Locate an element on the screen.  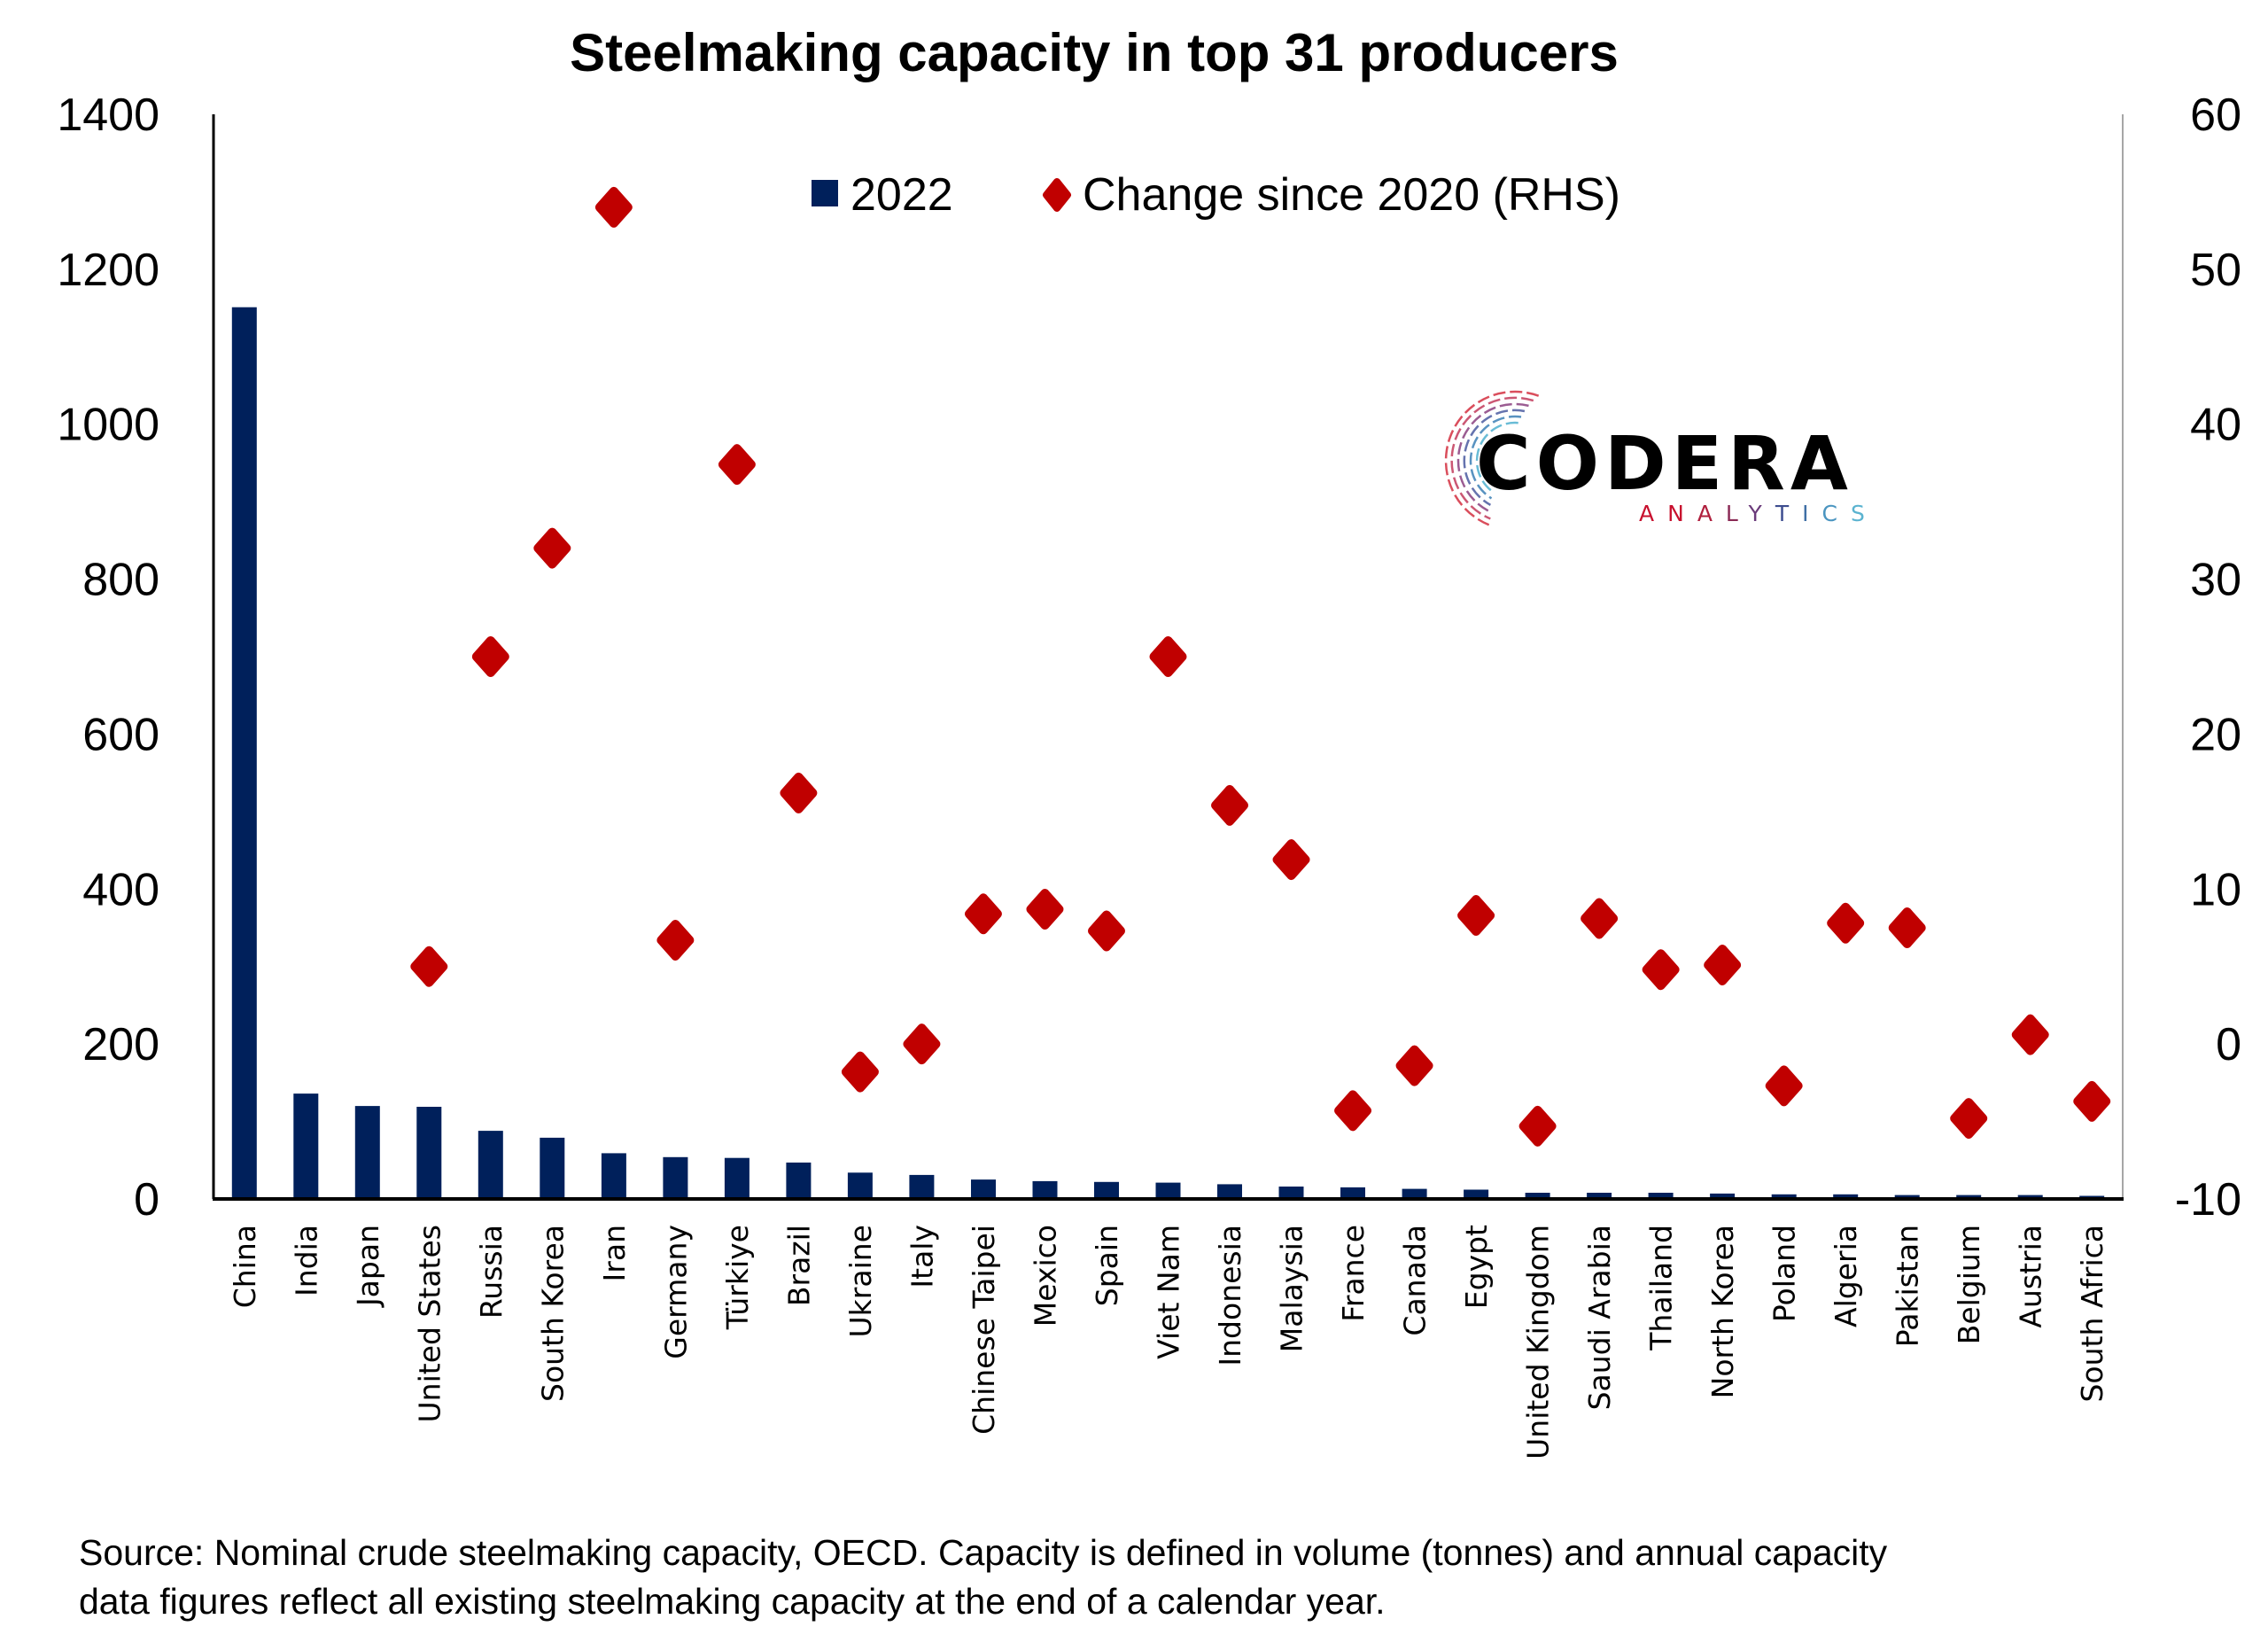
legend: 2022 Change since 2020 (RHS) is located at coordinates (1216, 195).